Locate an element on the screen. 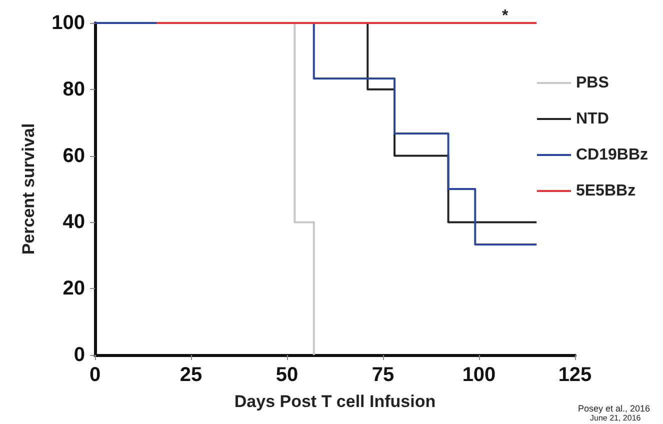 Image resolution: width=663 pixels, height=424 pixels. annotation: * is located at coordinates (505, 16).